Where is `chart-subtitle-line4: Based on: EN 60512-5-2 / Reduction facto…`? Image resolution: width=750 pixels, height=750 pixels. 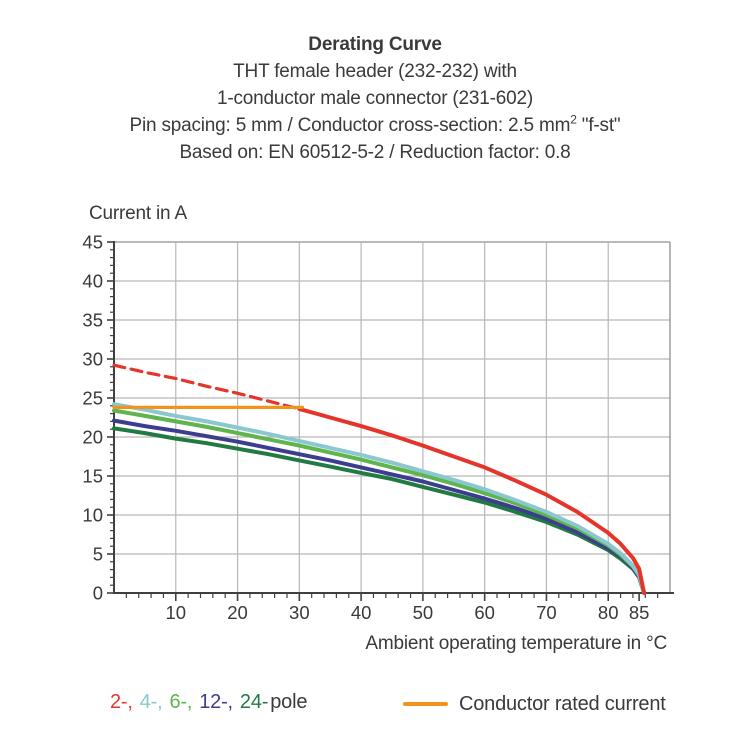
chart-subtitle-line4: Based on: EN 60512-5-2 / Reduction facto… is located at coordinates (375, 152).